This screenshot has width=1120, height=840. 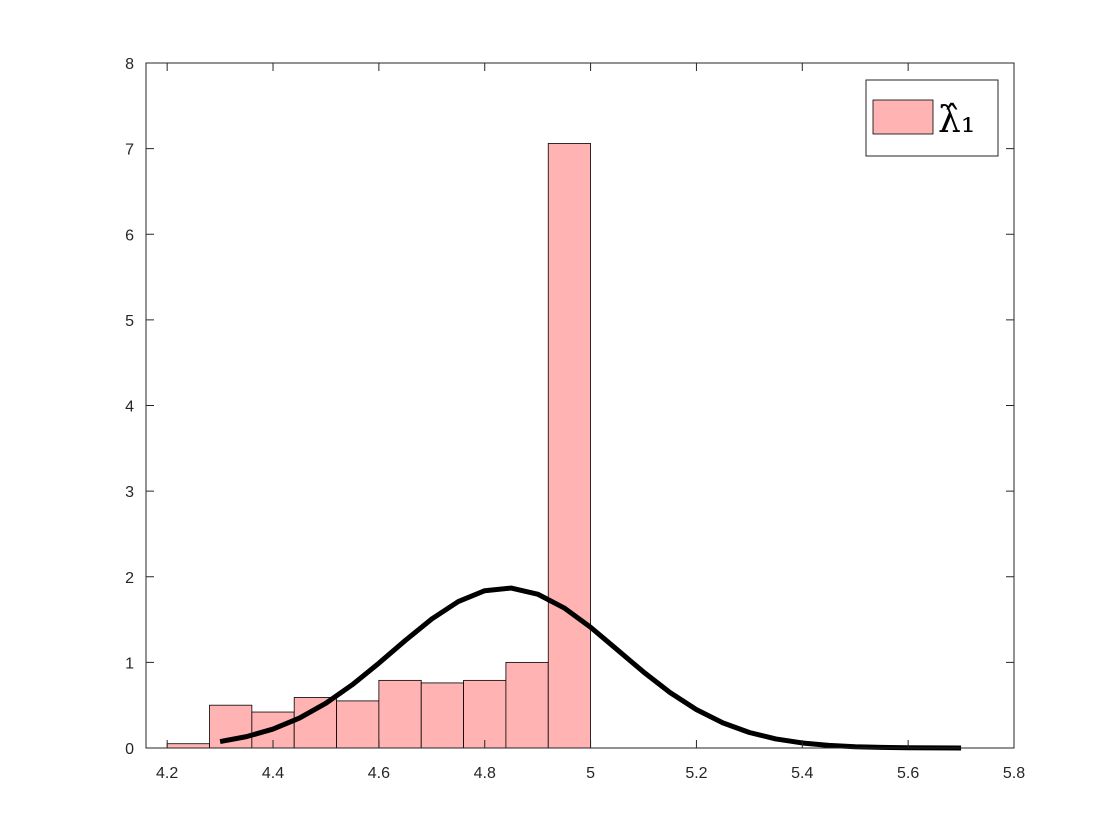 What do you see at coordinates (129, 150) in the screenshot?
I see `y-tick-label: 7` at bounding box center [129, 150].